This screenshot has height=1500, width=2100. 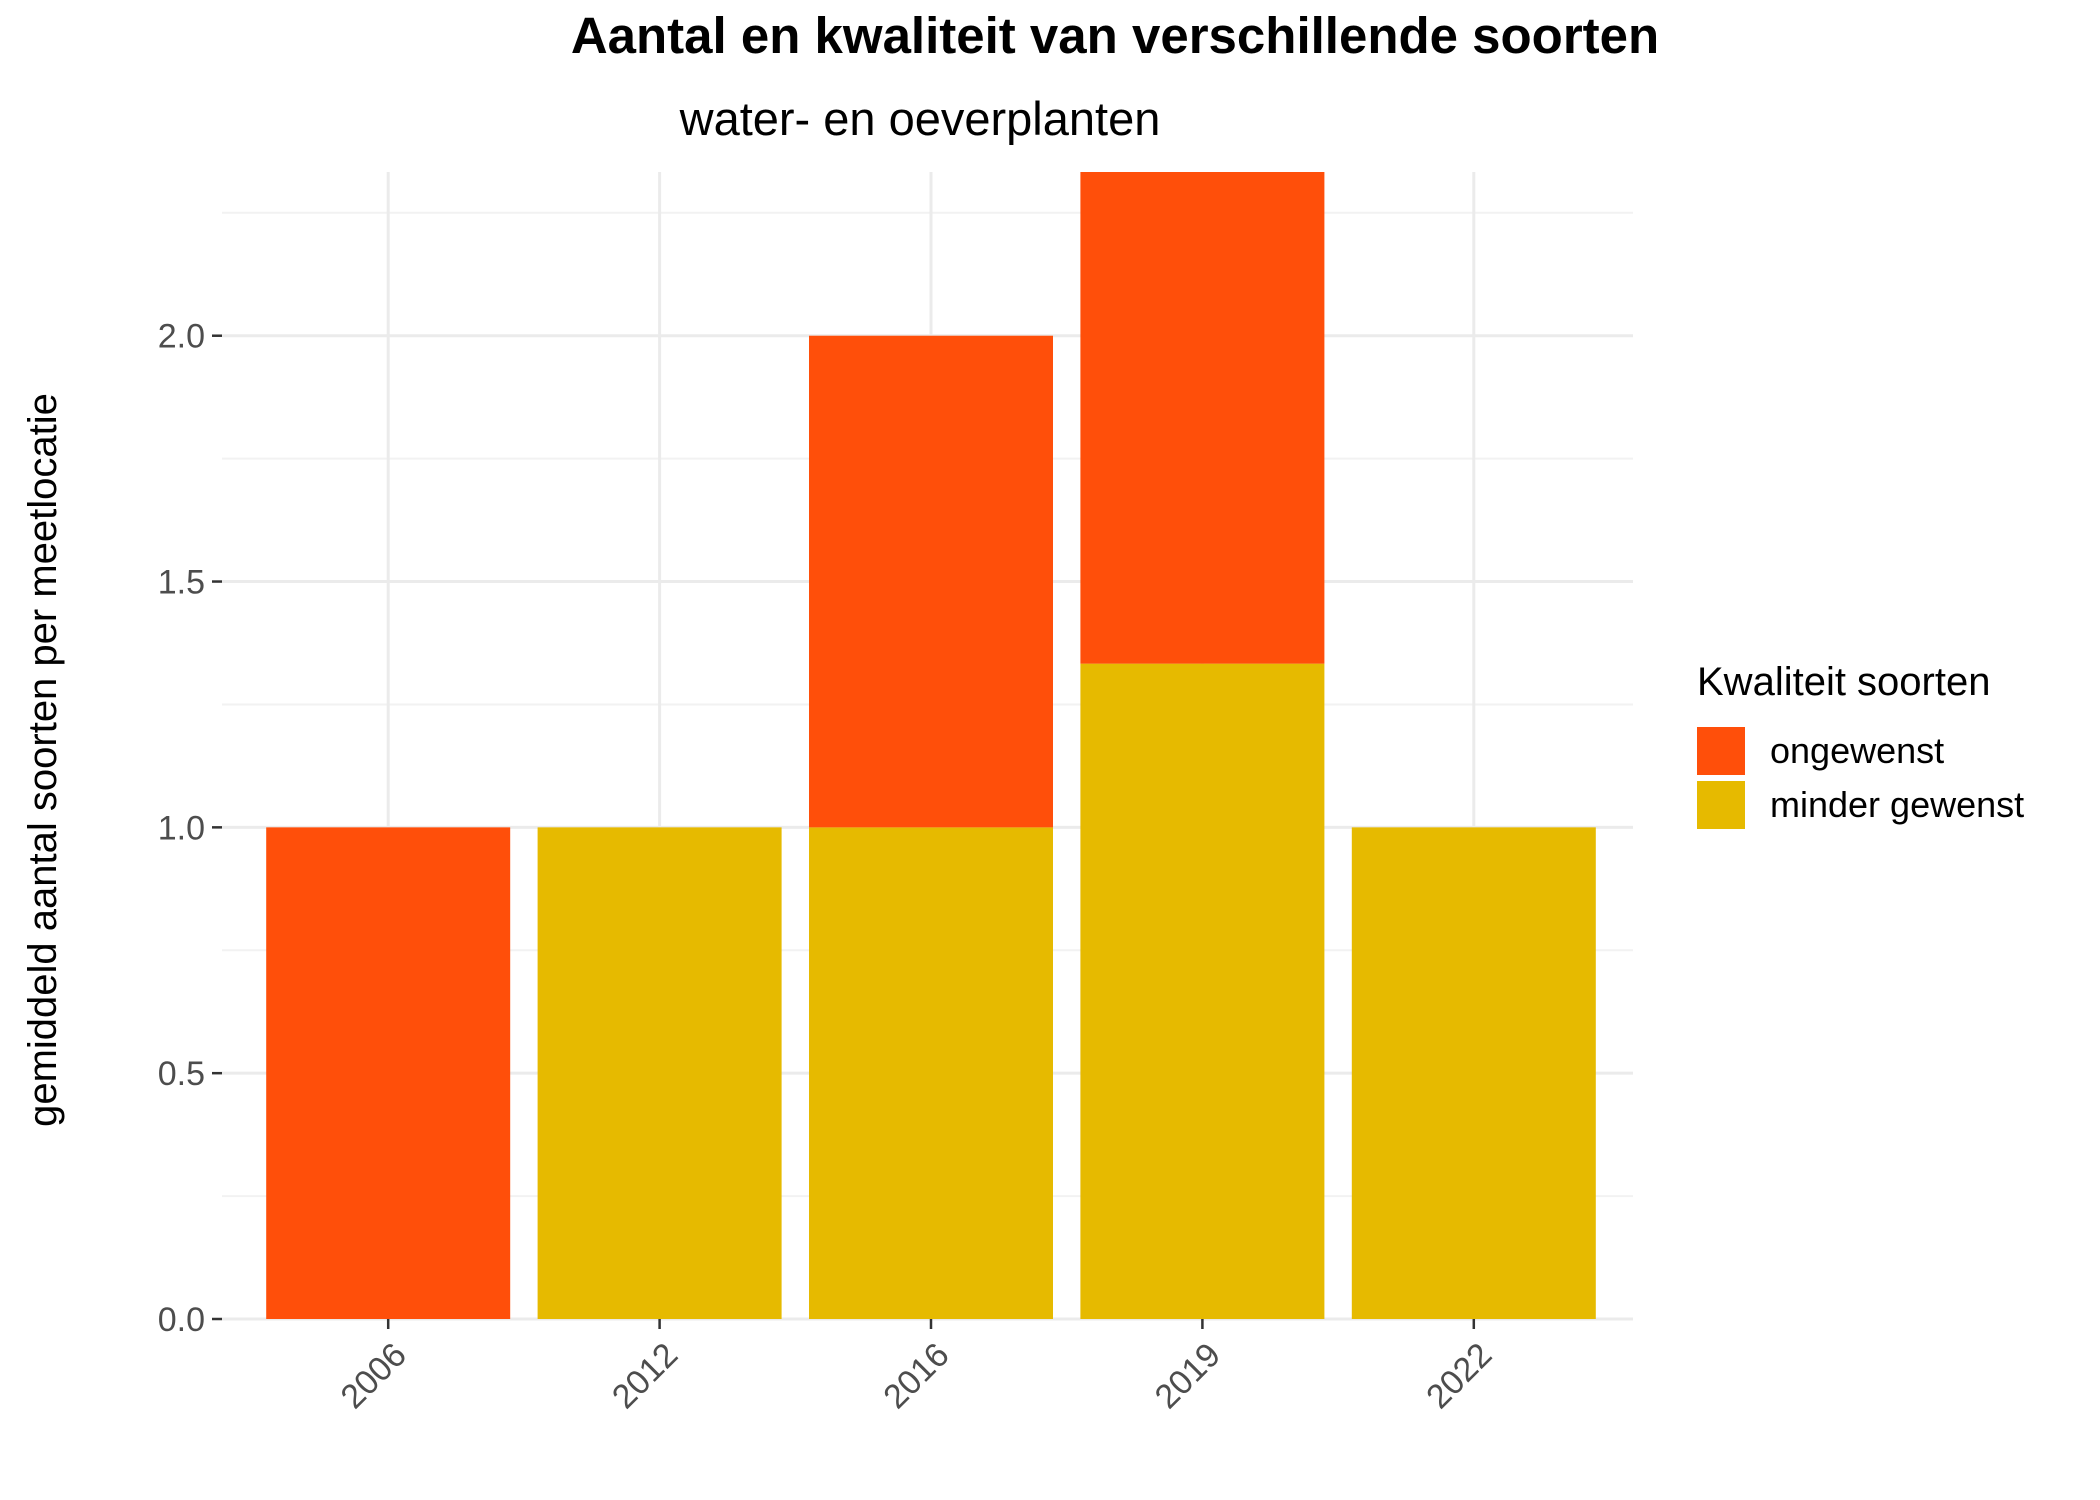 I want to click on y-axis-label: gemiddeld aantal soorten per meetlocatie, so click(x=43, y=760).